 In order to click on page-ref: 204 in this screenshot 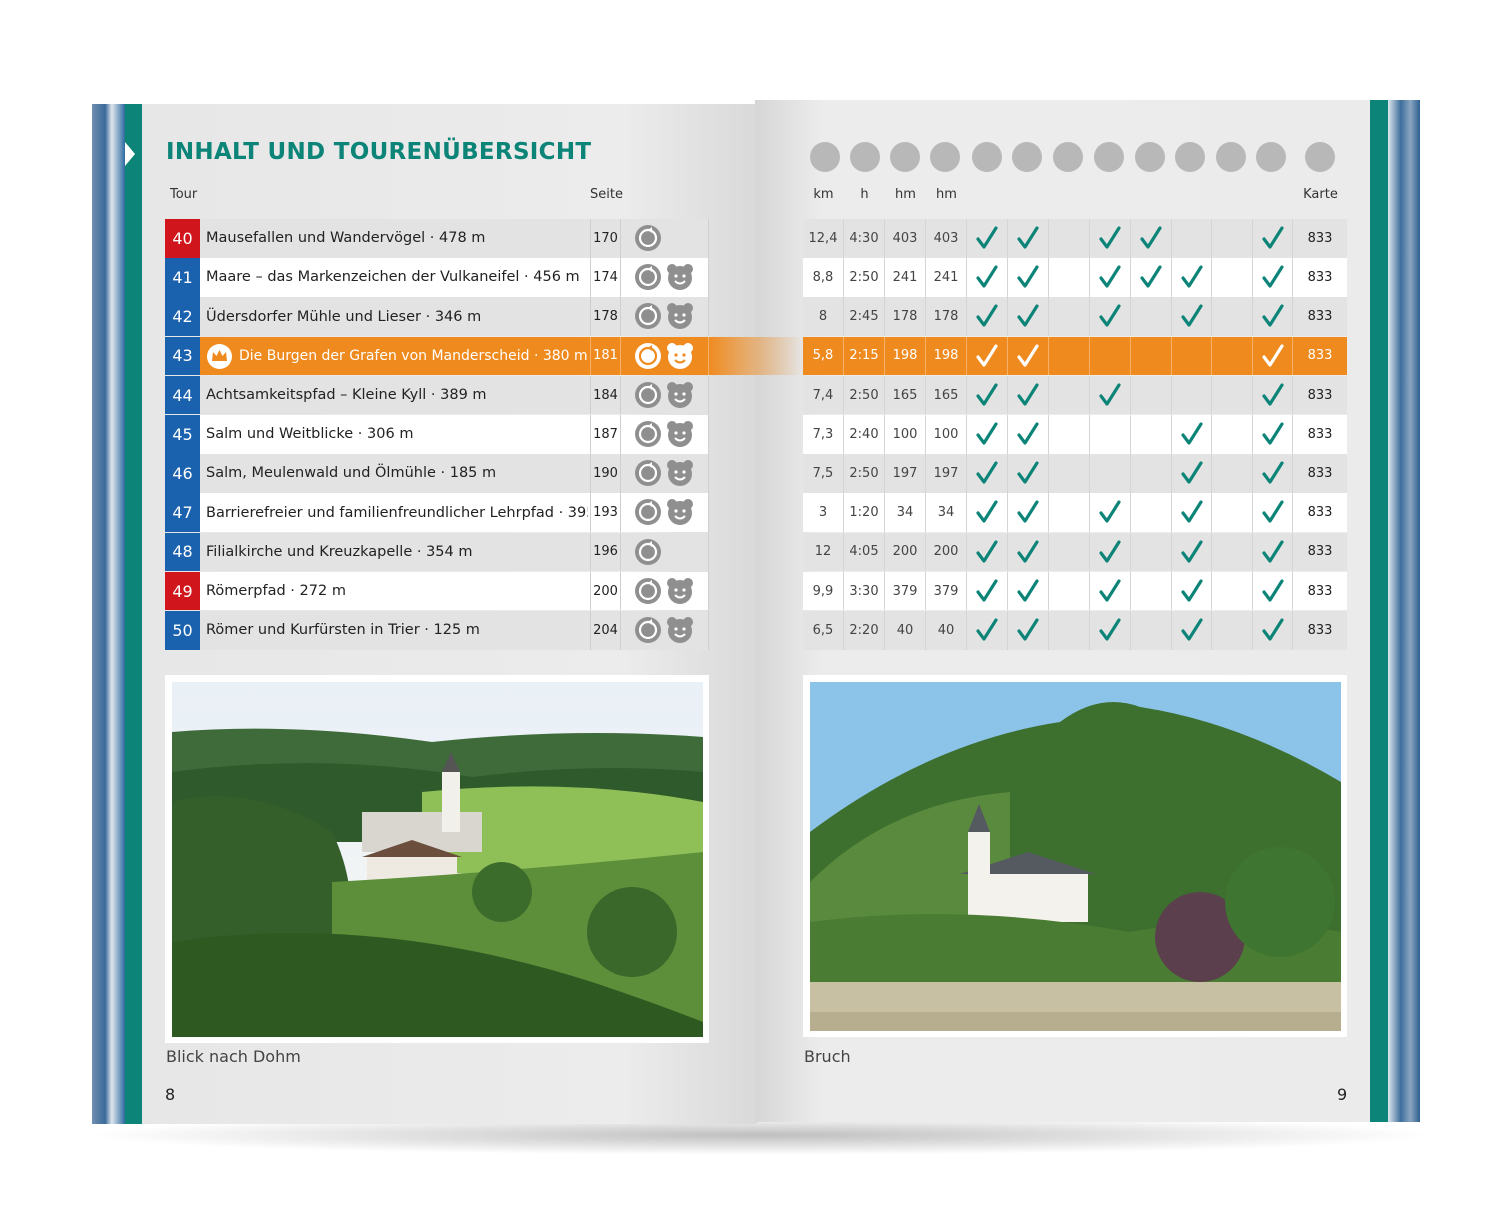, I will do `click(605, 630)`.